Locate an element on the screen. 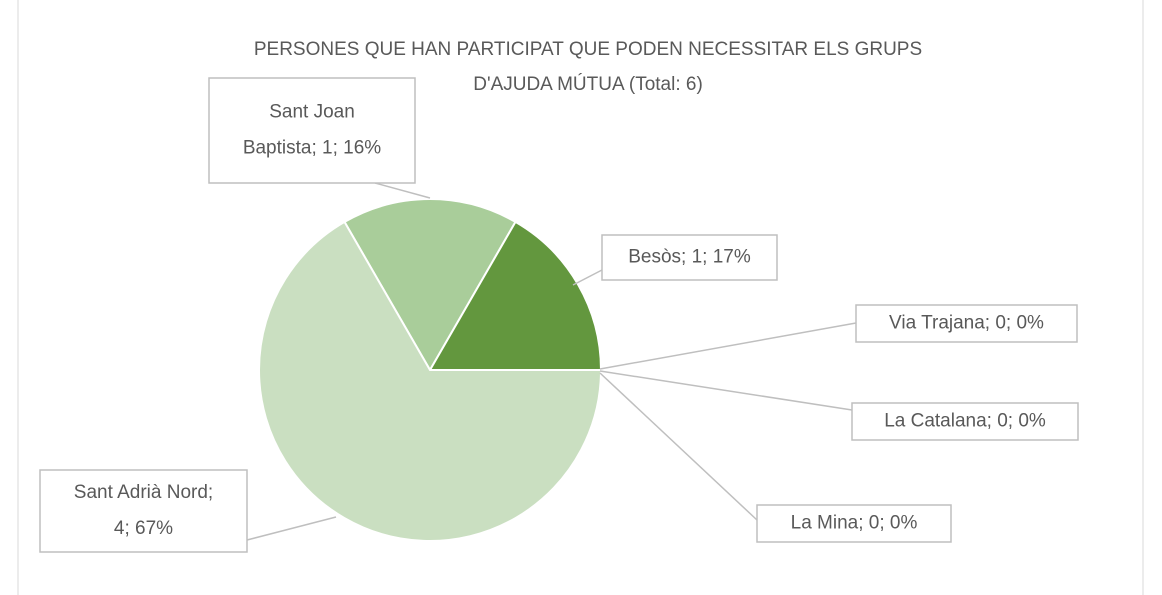 The image size is (1162, 595). data-label: Via Trajana; 0; 0% is located at coordinates (966, 323).